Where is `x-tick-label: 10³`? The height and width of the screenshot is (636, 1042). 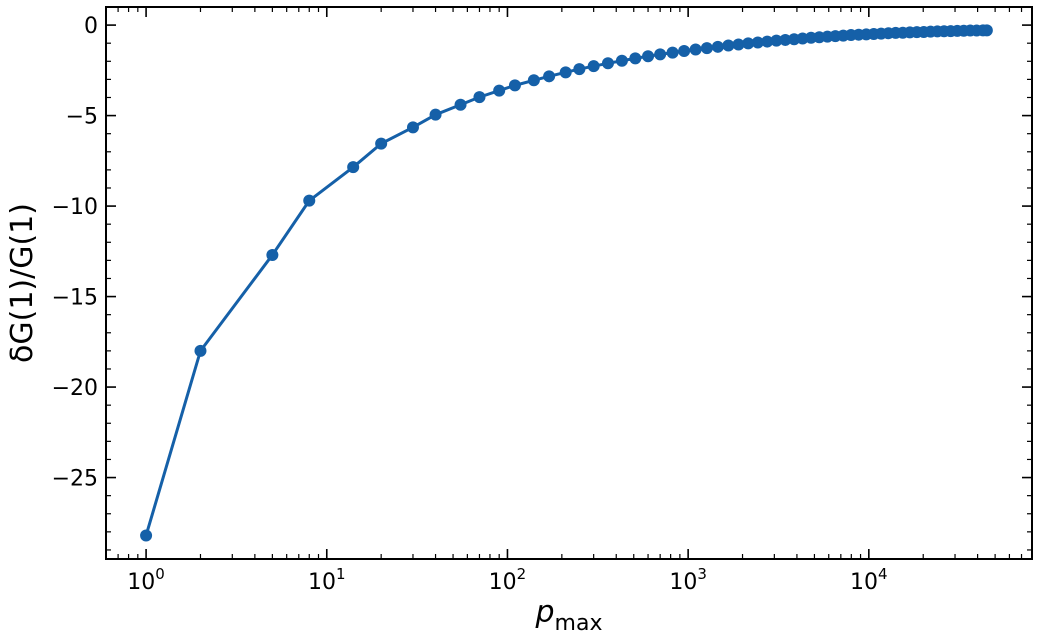
x-tick-label: 10³ is located at coordinates (688, 580).